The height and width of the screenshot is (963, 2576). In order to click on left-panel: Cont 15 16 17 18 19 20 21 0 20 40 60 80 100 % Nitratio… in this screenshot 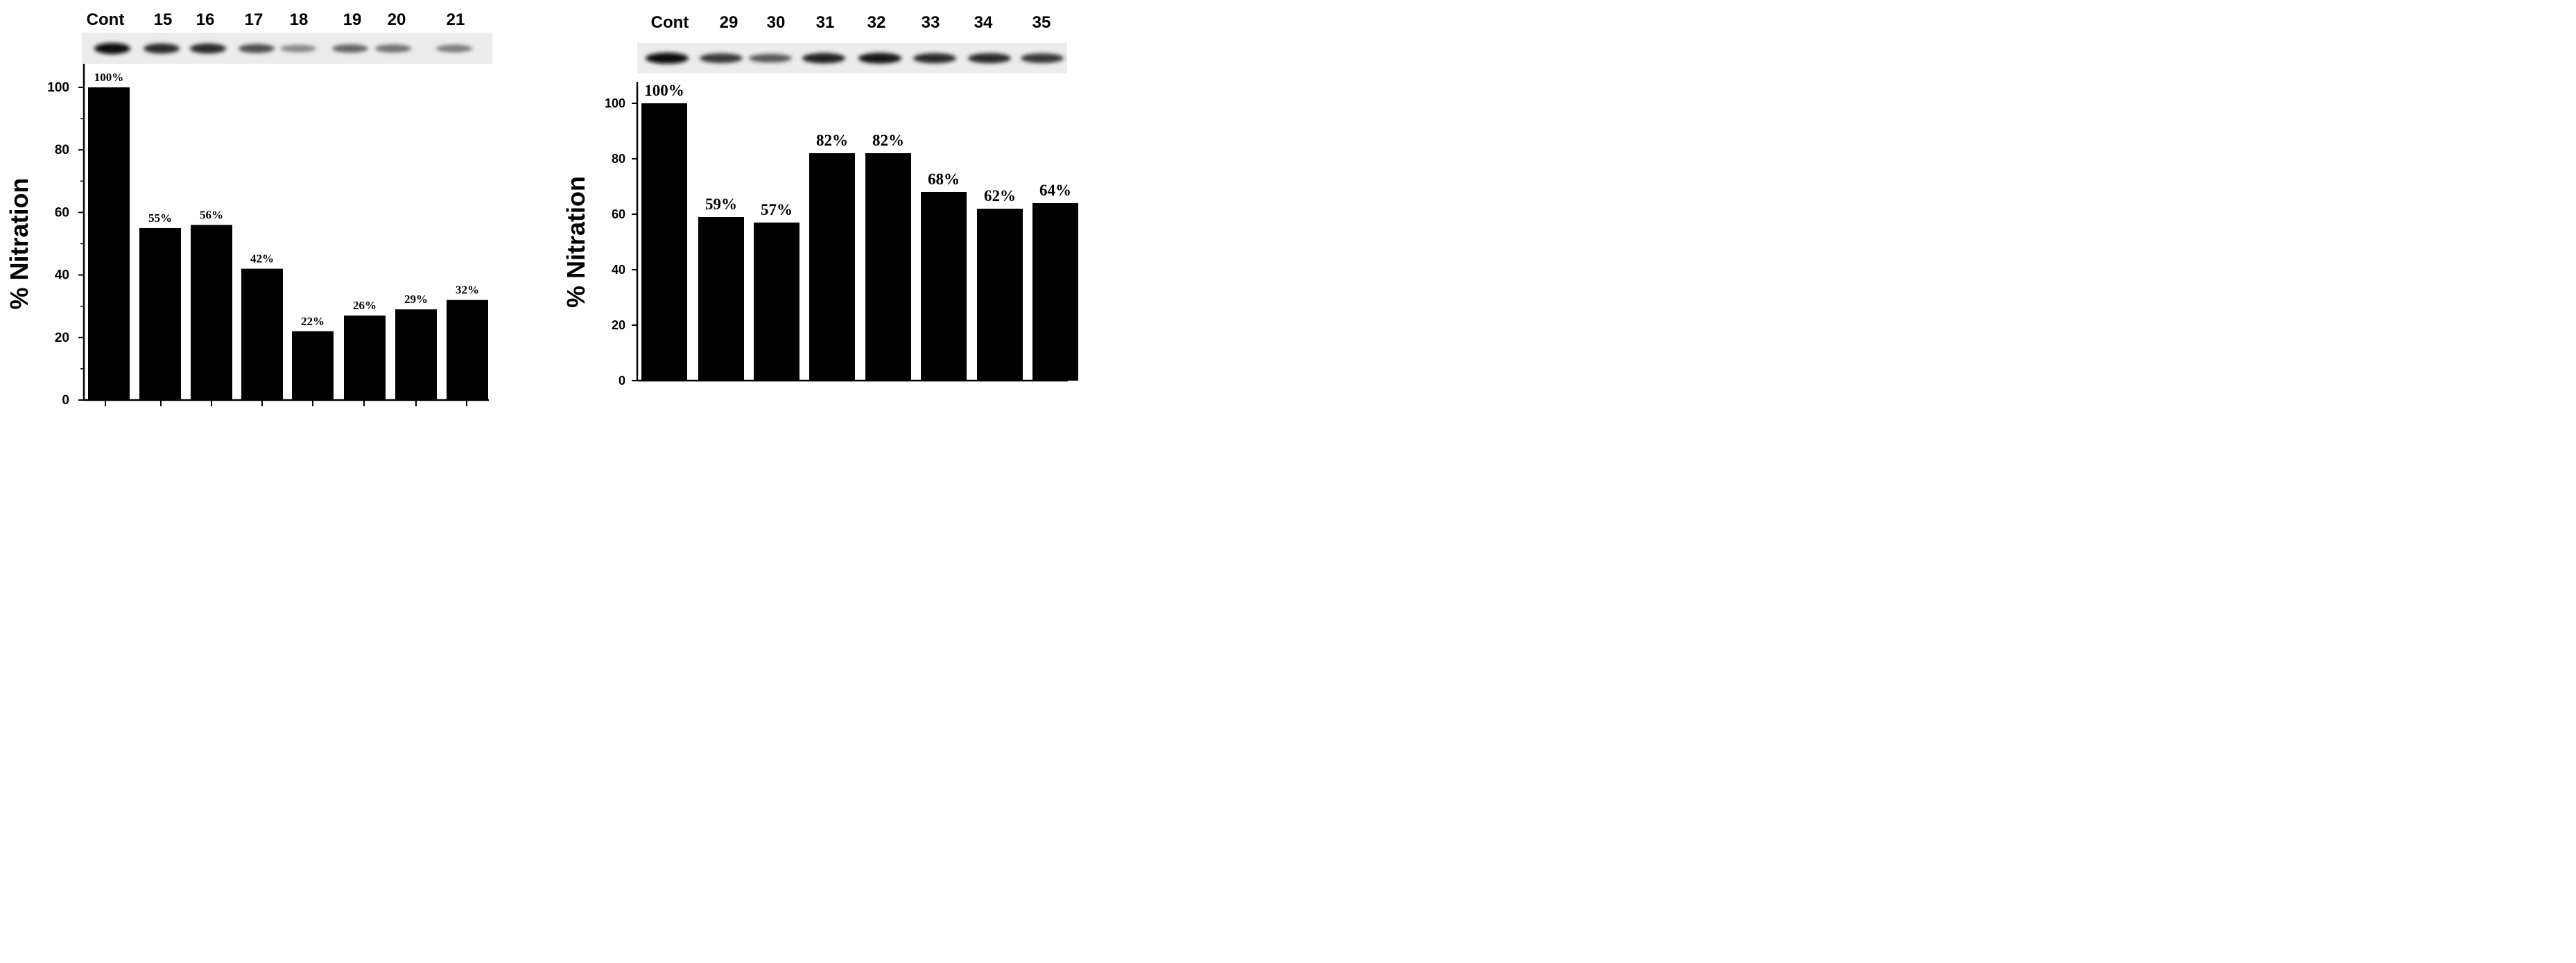, I will do `click(248, 208)`.